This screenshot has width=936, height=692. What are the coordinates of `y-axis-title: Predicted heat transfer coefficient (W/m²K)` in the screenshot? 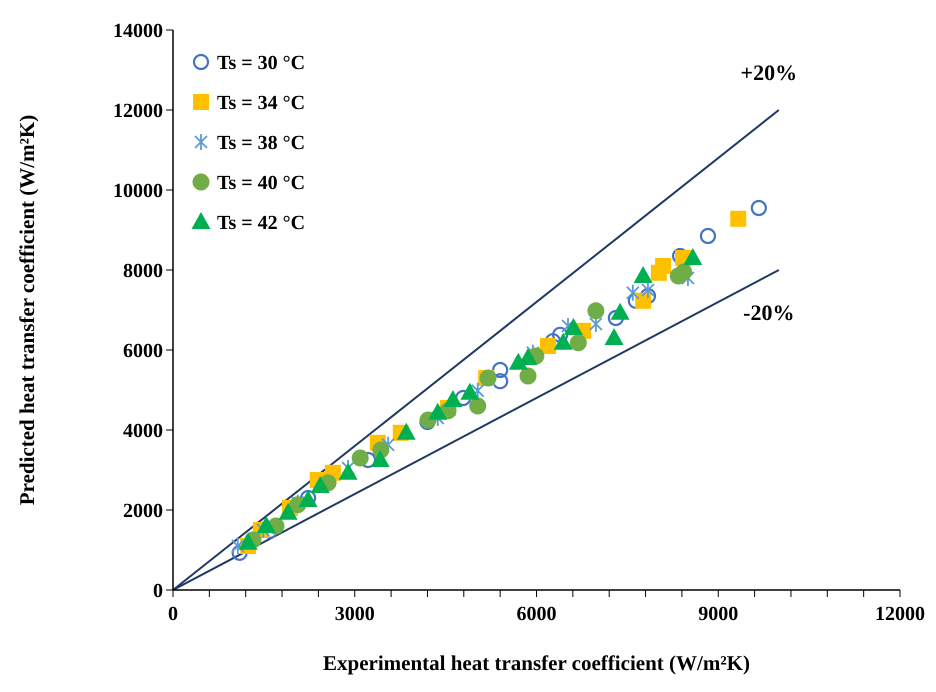 It's located at (27, 310).